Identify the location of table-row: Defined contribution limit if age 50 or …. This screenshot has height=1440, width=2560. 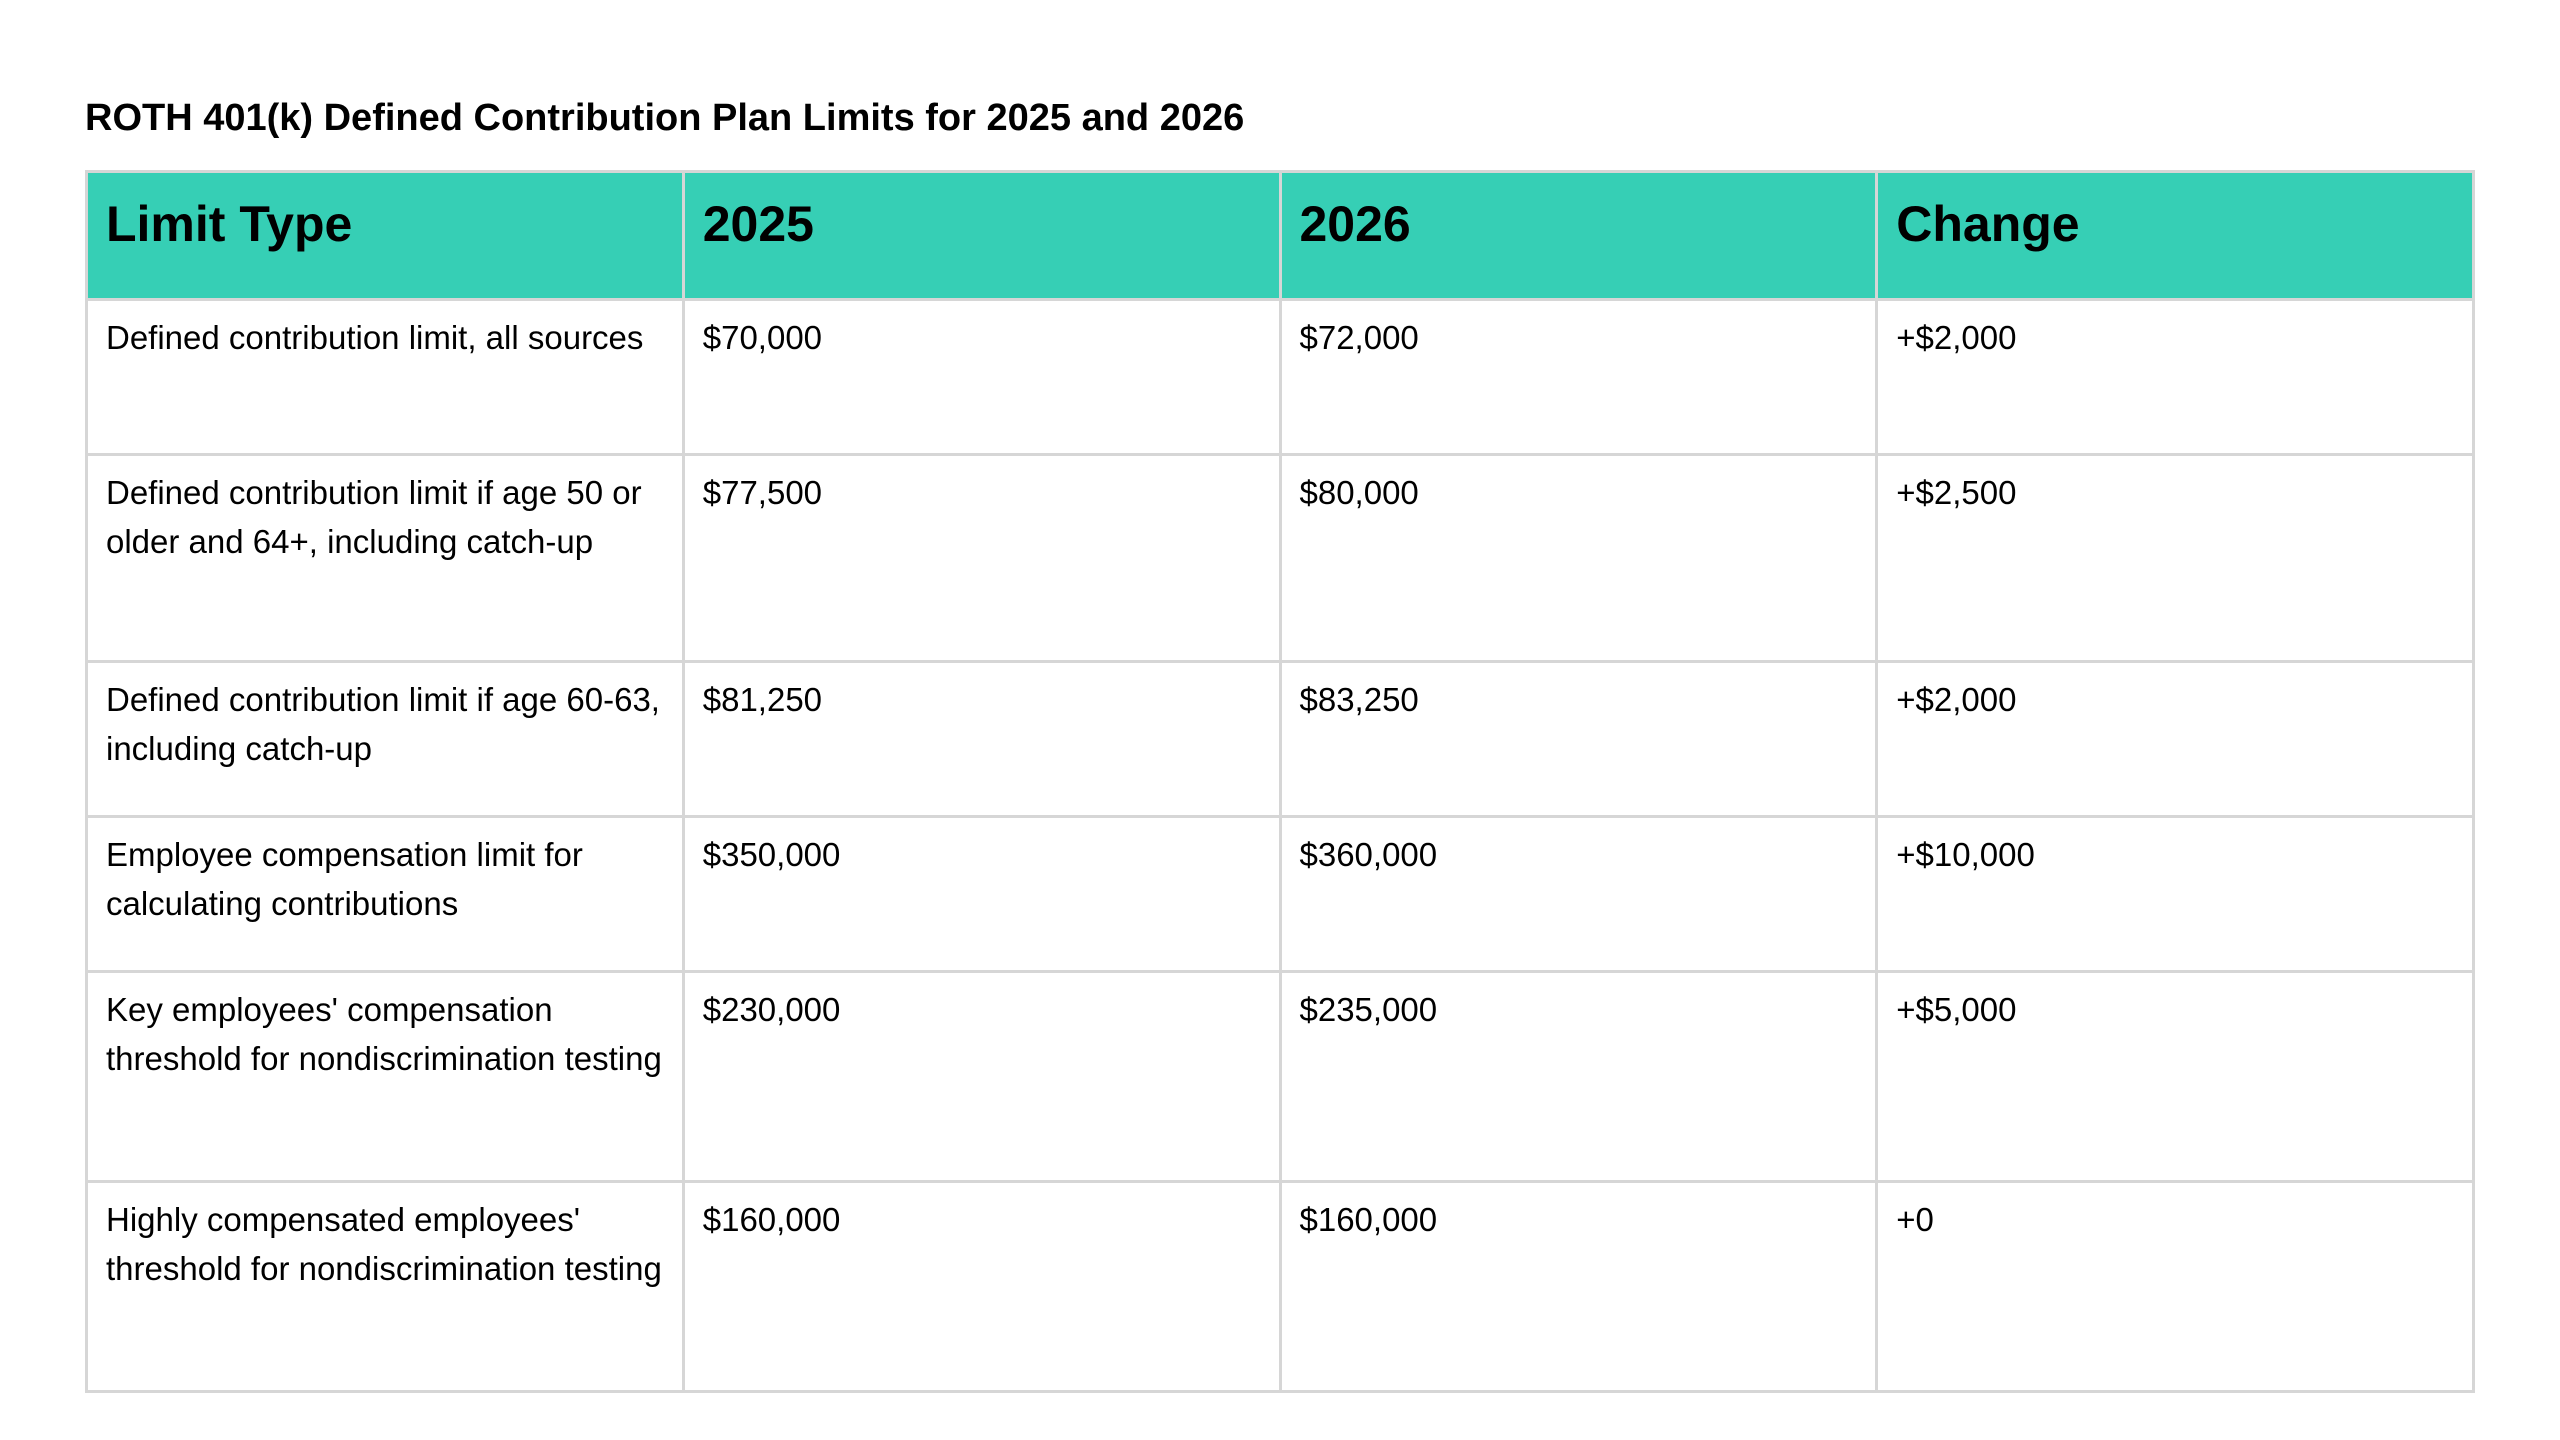
(1280, 558).